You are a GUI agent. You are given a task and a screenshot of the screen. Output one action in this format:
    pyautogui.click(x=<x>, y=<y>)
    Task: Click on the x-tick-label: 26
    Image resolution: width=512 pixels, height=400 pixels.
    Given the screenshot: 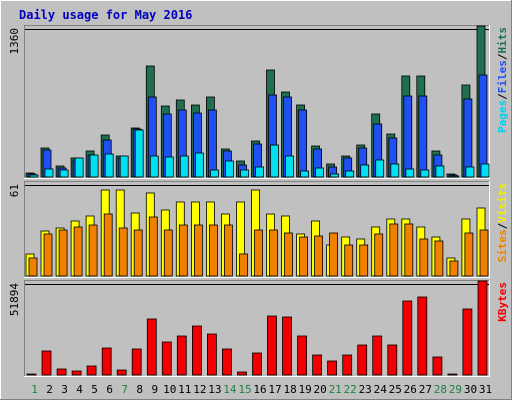 What is the action you would take?
    pyautogui.click(x=410, y=389)
    